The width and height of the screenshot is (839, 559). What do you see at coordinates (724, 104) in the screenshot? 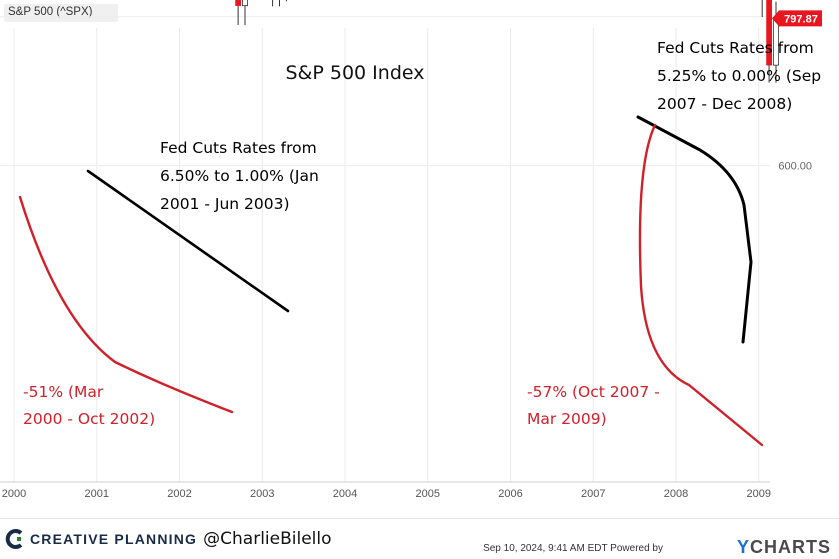
I see `annotation-line: 2007 - Dec 2008)` at bounding box center [724, 104].